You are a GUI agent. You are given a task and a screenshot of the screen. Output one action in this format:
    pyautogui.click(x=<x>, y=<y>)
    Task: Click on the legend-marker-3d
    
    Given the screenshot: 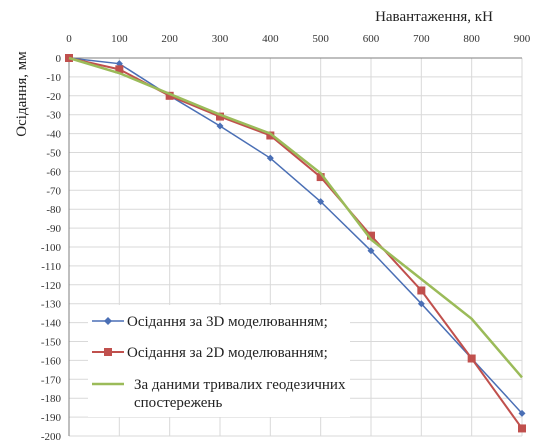 What is the action you would take?
    pyautogui.click(x=108, y=321)
    